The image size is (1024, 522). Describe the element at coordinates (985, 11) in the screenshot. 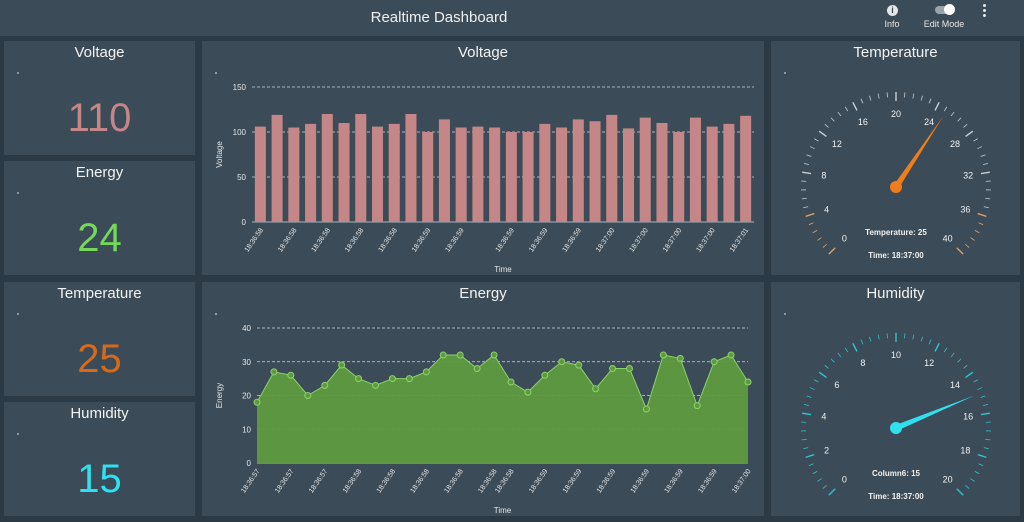

I see `more-menu-icon` at that location.